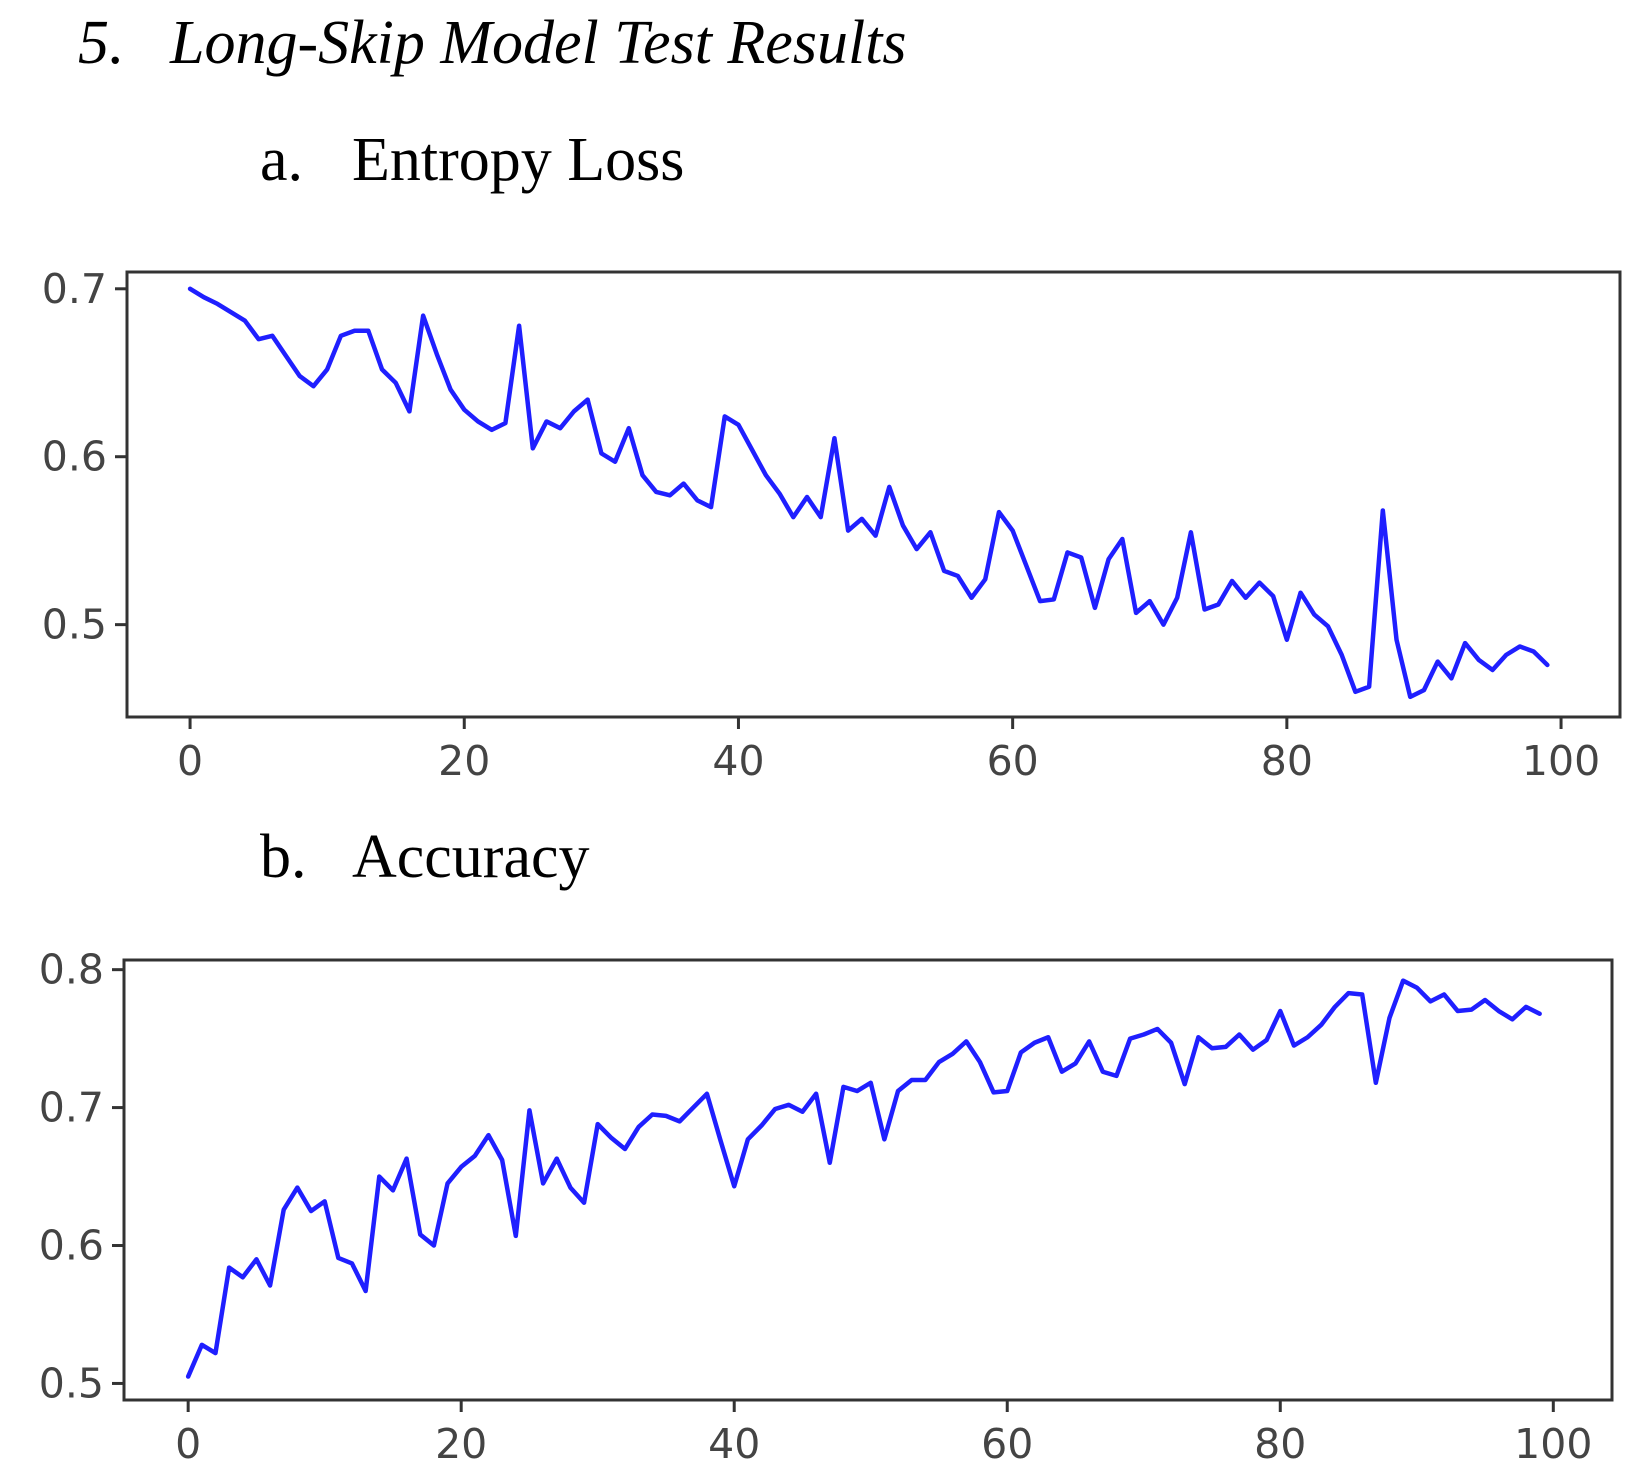 The image size is (1646, 1466). Describe the element at coordinates (471, 857) in the screenshot. I see `subsection-title: Accuracy` at that location.